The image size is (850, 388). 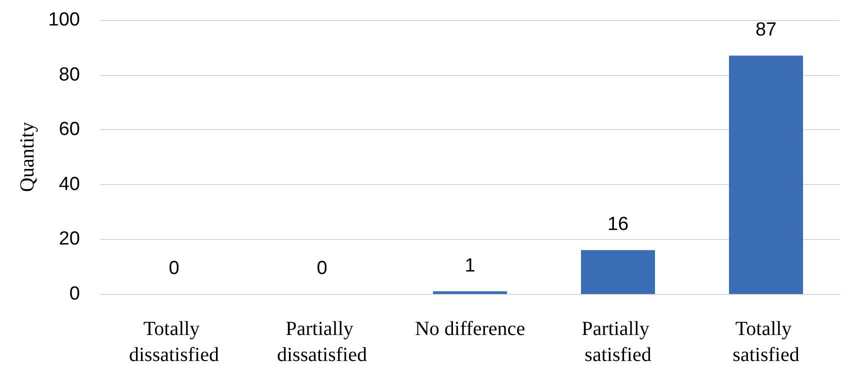 What do you see at coordinates (69, 184) in the screenshot?
I see `y-tick-label: 40` at bounding box center [69, 184].